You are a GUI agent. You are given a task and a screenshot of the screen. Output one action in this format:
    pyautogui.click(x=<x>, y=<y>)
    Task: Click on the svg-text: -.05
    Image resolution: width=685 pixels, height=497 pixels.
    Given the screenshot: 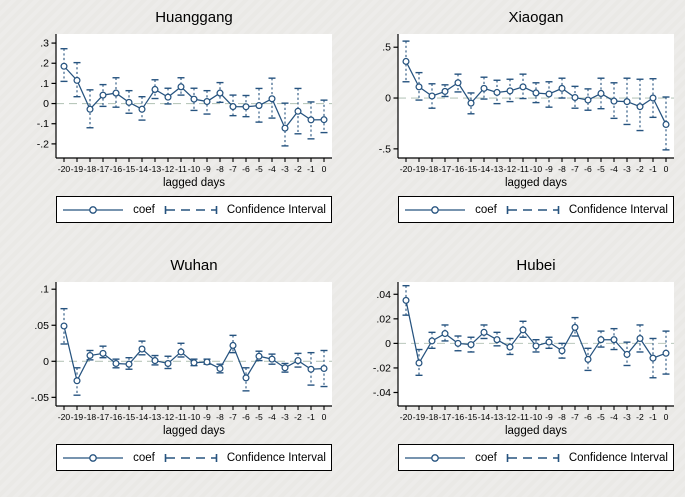 What is the action you would take?
    pyautogui.click(x=40, y=398)
    